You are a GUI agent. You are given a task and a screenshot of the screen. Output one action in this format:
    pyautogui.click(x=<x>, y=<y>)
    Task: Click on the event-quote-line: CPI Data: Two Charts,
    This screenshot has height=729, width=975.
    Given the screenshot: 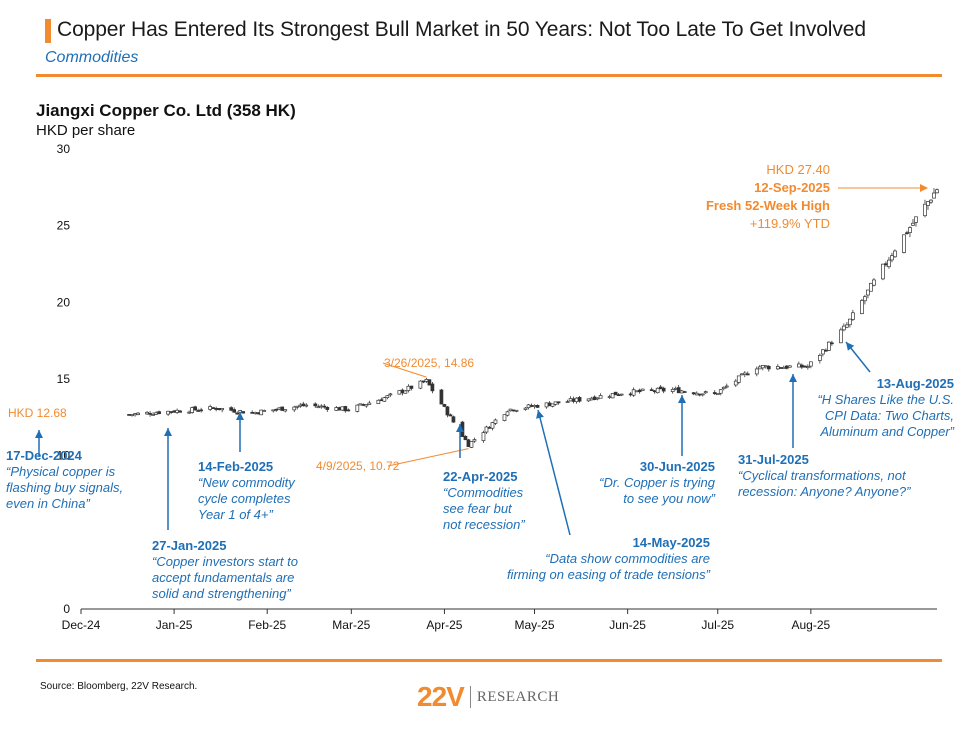 What is the action you would take?
    pyautogui.click(x=889, y=415)
    